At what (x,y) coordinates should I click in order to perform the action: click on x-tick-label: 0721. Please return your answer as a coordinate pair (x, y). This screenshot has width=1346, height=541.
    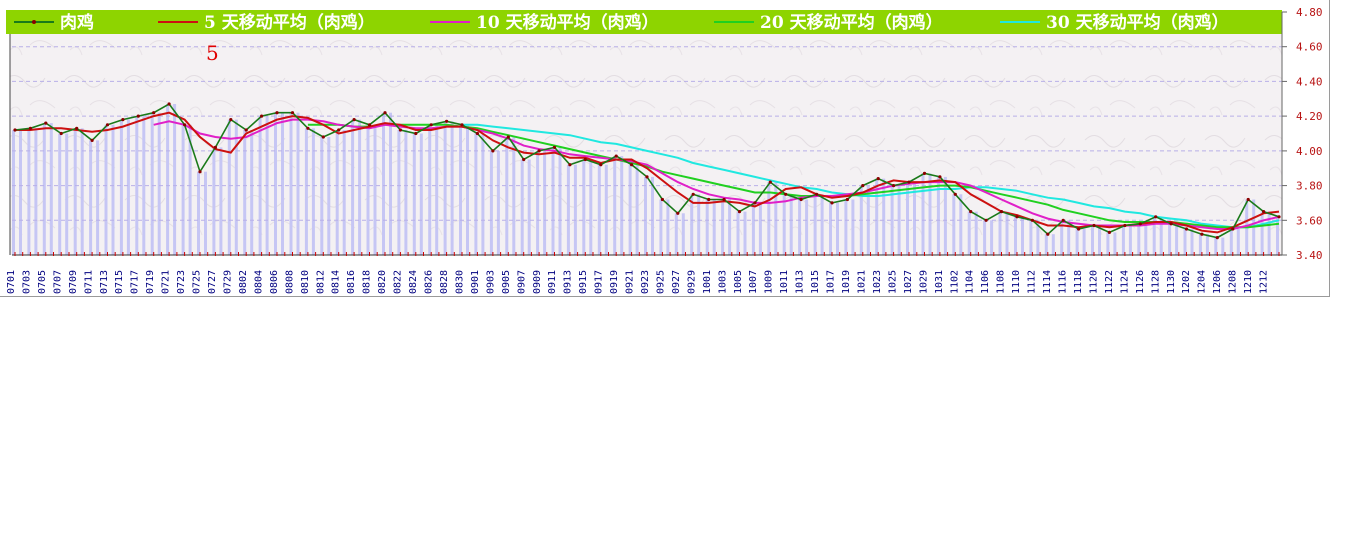
    Looking at the image, I should click on (166, 282).